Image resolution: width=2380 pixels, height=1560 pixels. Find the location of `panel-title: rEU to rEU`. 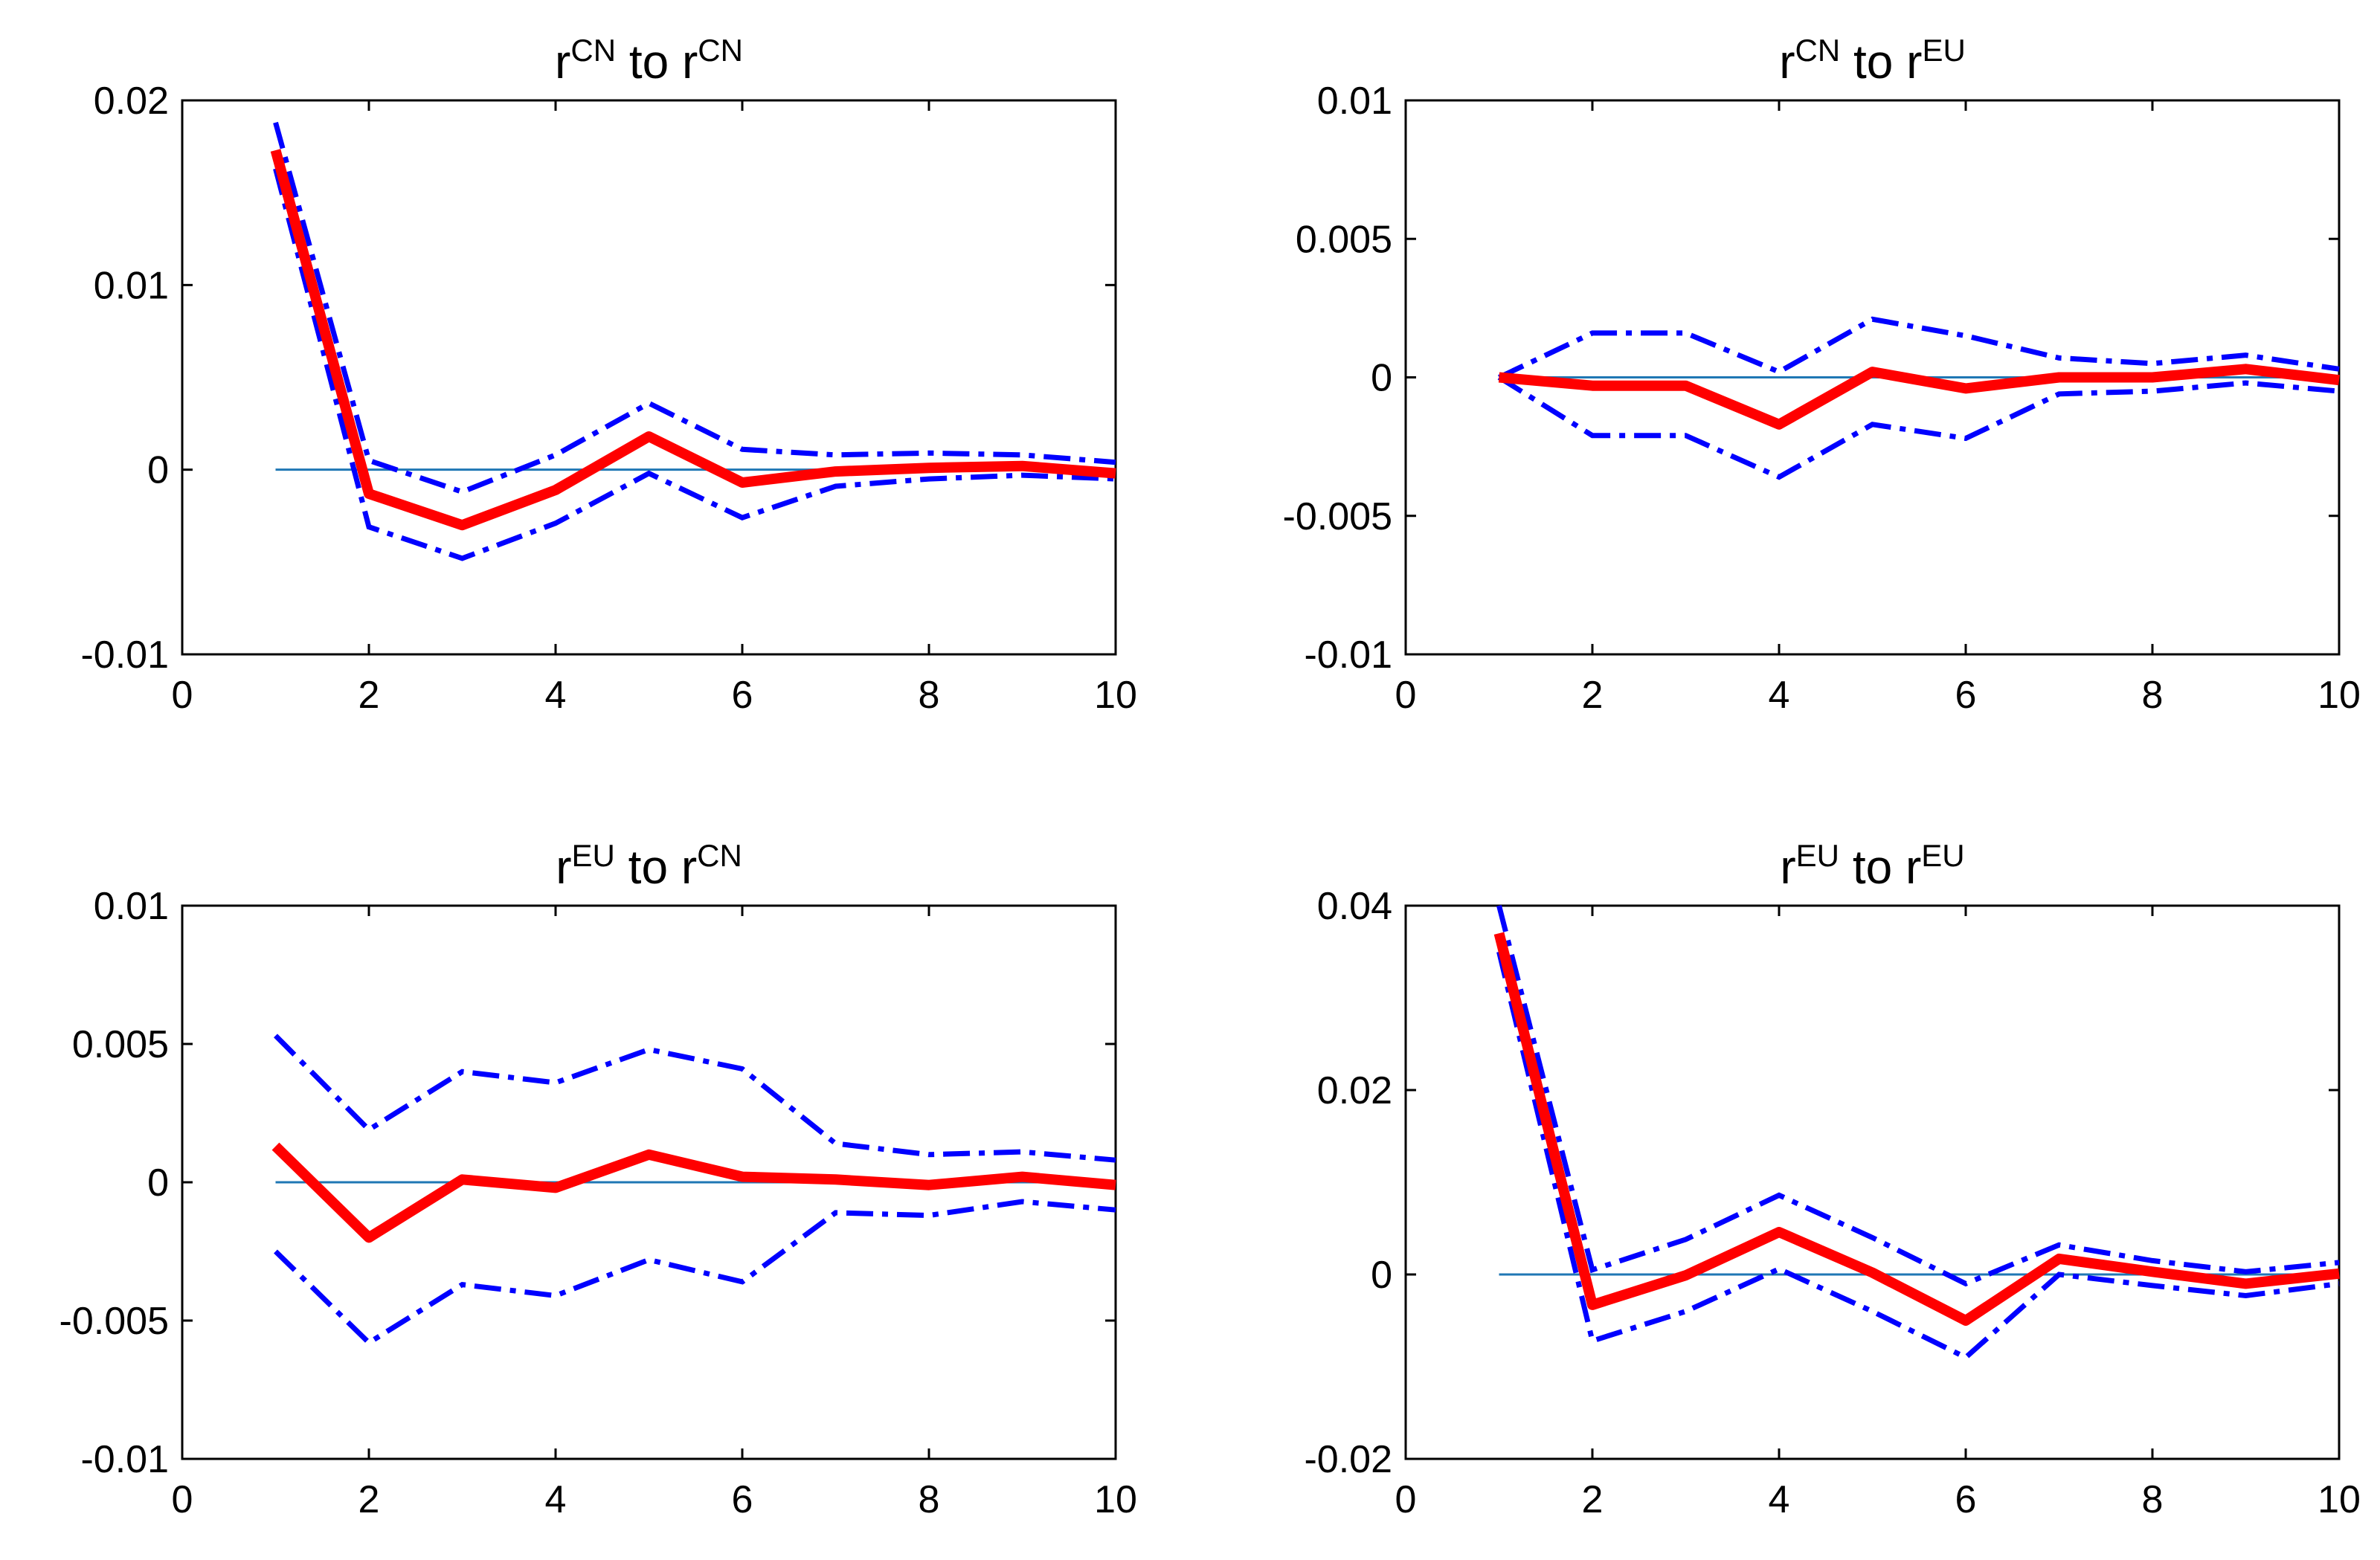

panel-title: rEU to rEU is located at coordinates (1872, 867).